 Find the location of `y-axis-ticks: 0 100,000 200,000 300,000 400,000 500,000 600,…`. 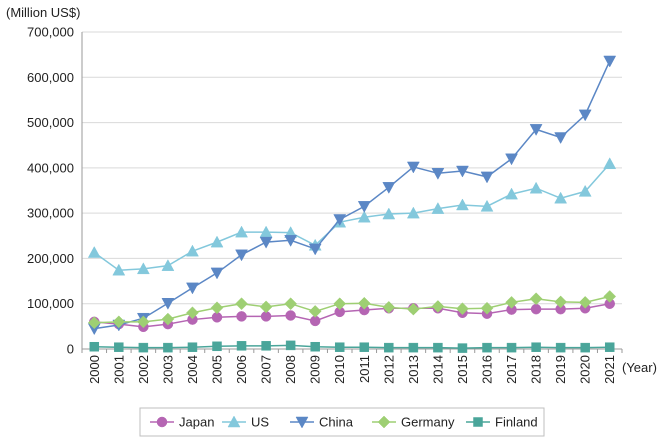

y-axis-ticks: 0 100,000 200,000 300,000 400,000 500,000 600,… is located at coordinates (50, 191).